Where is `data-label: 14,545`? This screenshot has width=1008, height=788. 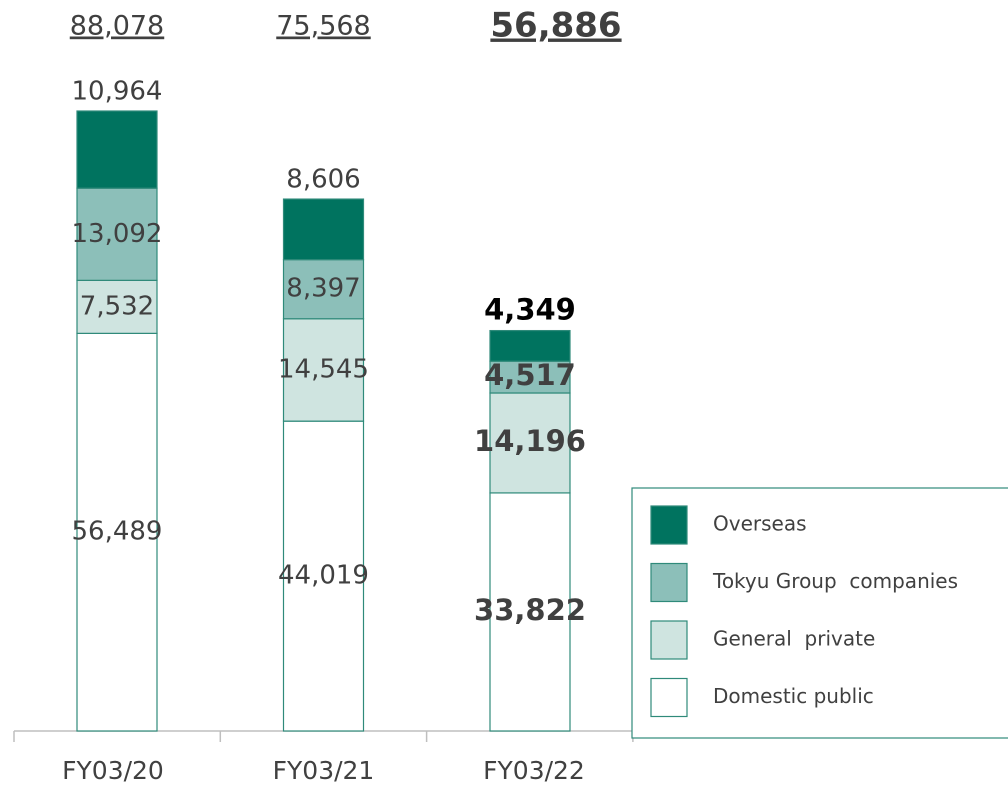
data-label: 14,545 is located at coordinates (323, 369).